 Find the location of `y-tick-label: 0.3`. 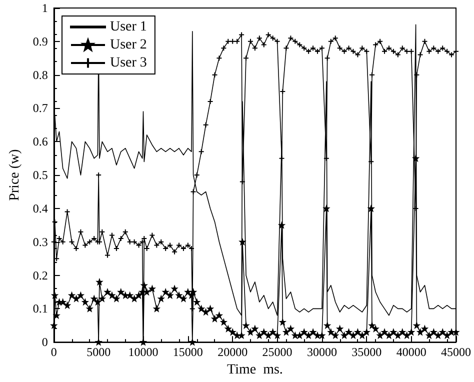

y-tick-label: 0.3 is located at coordinates (40, 241).